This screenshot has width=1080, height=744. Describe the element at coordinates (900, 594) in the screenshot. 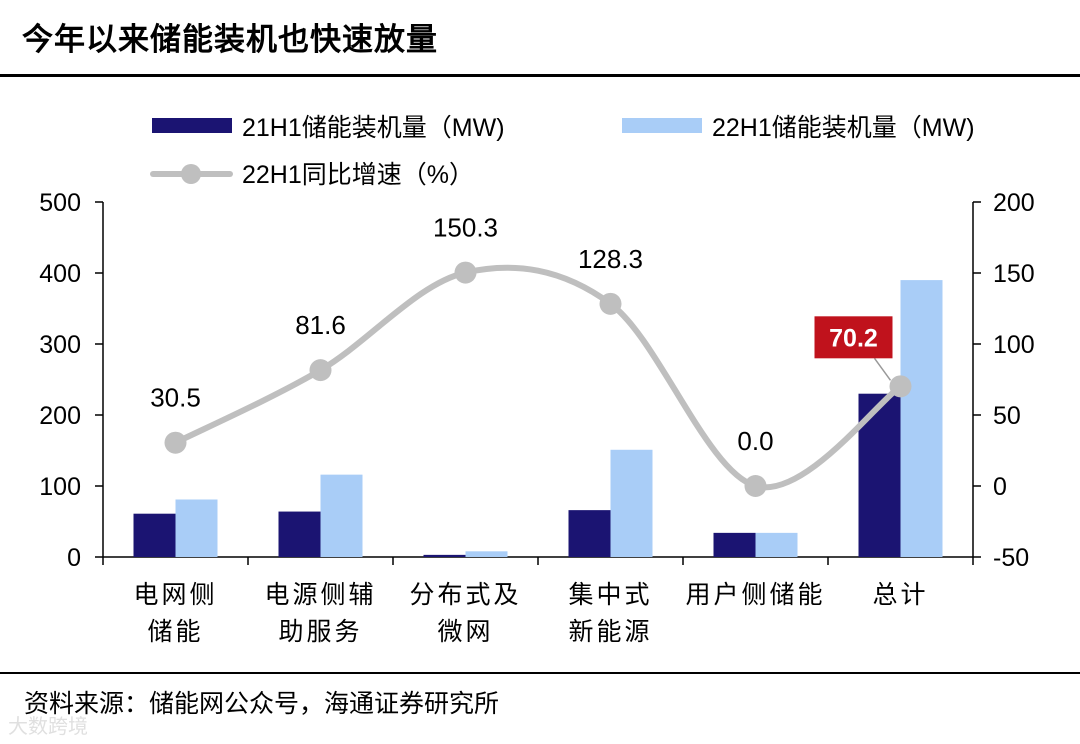

I see `category-label: 总计` at that location.